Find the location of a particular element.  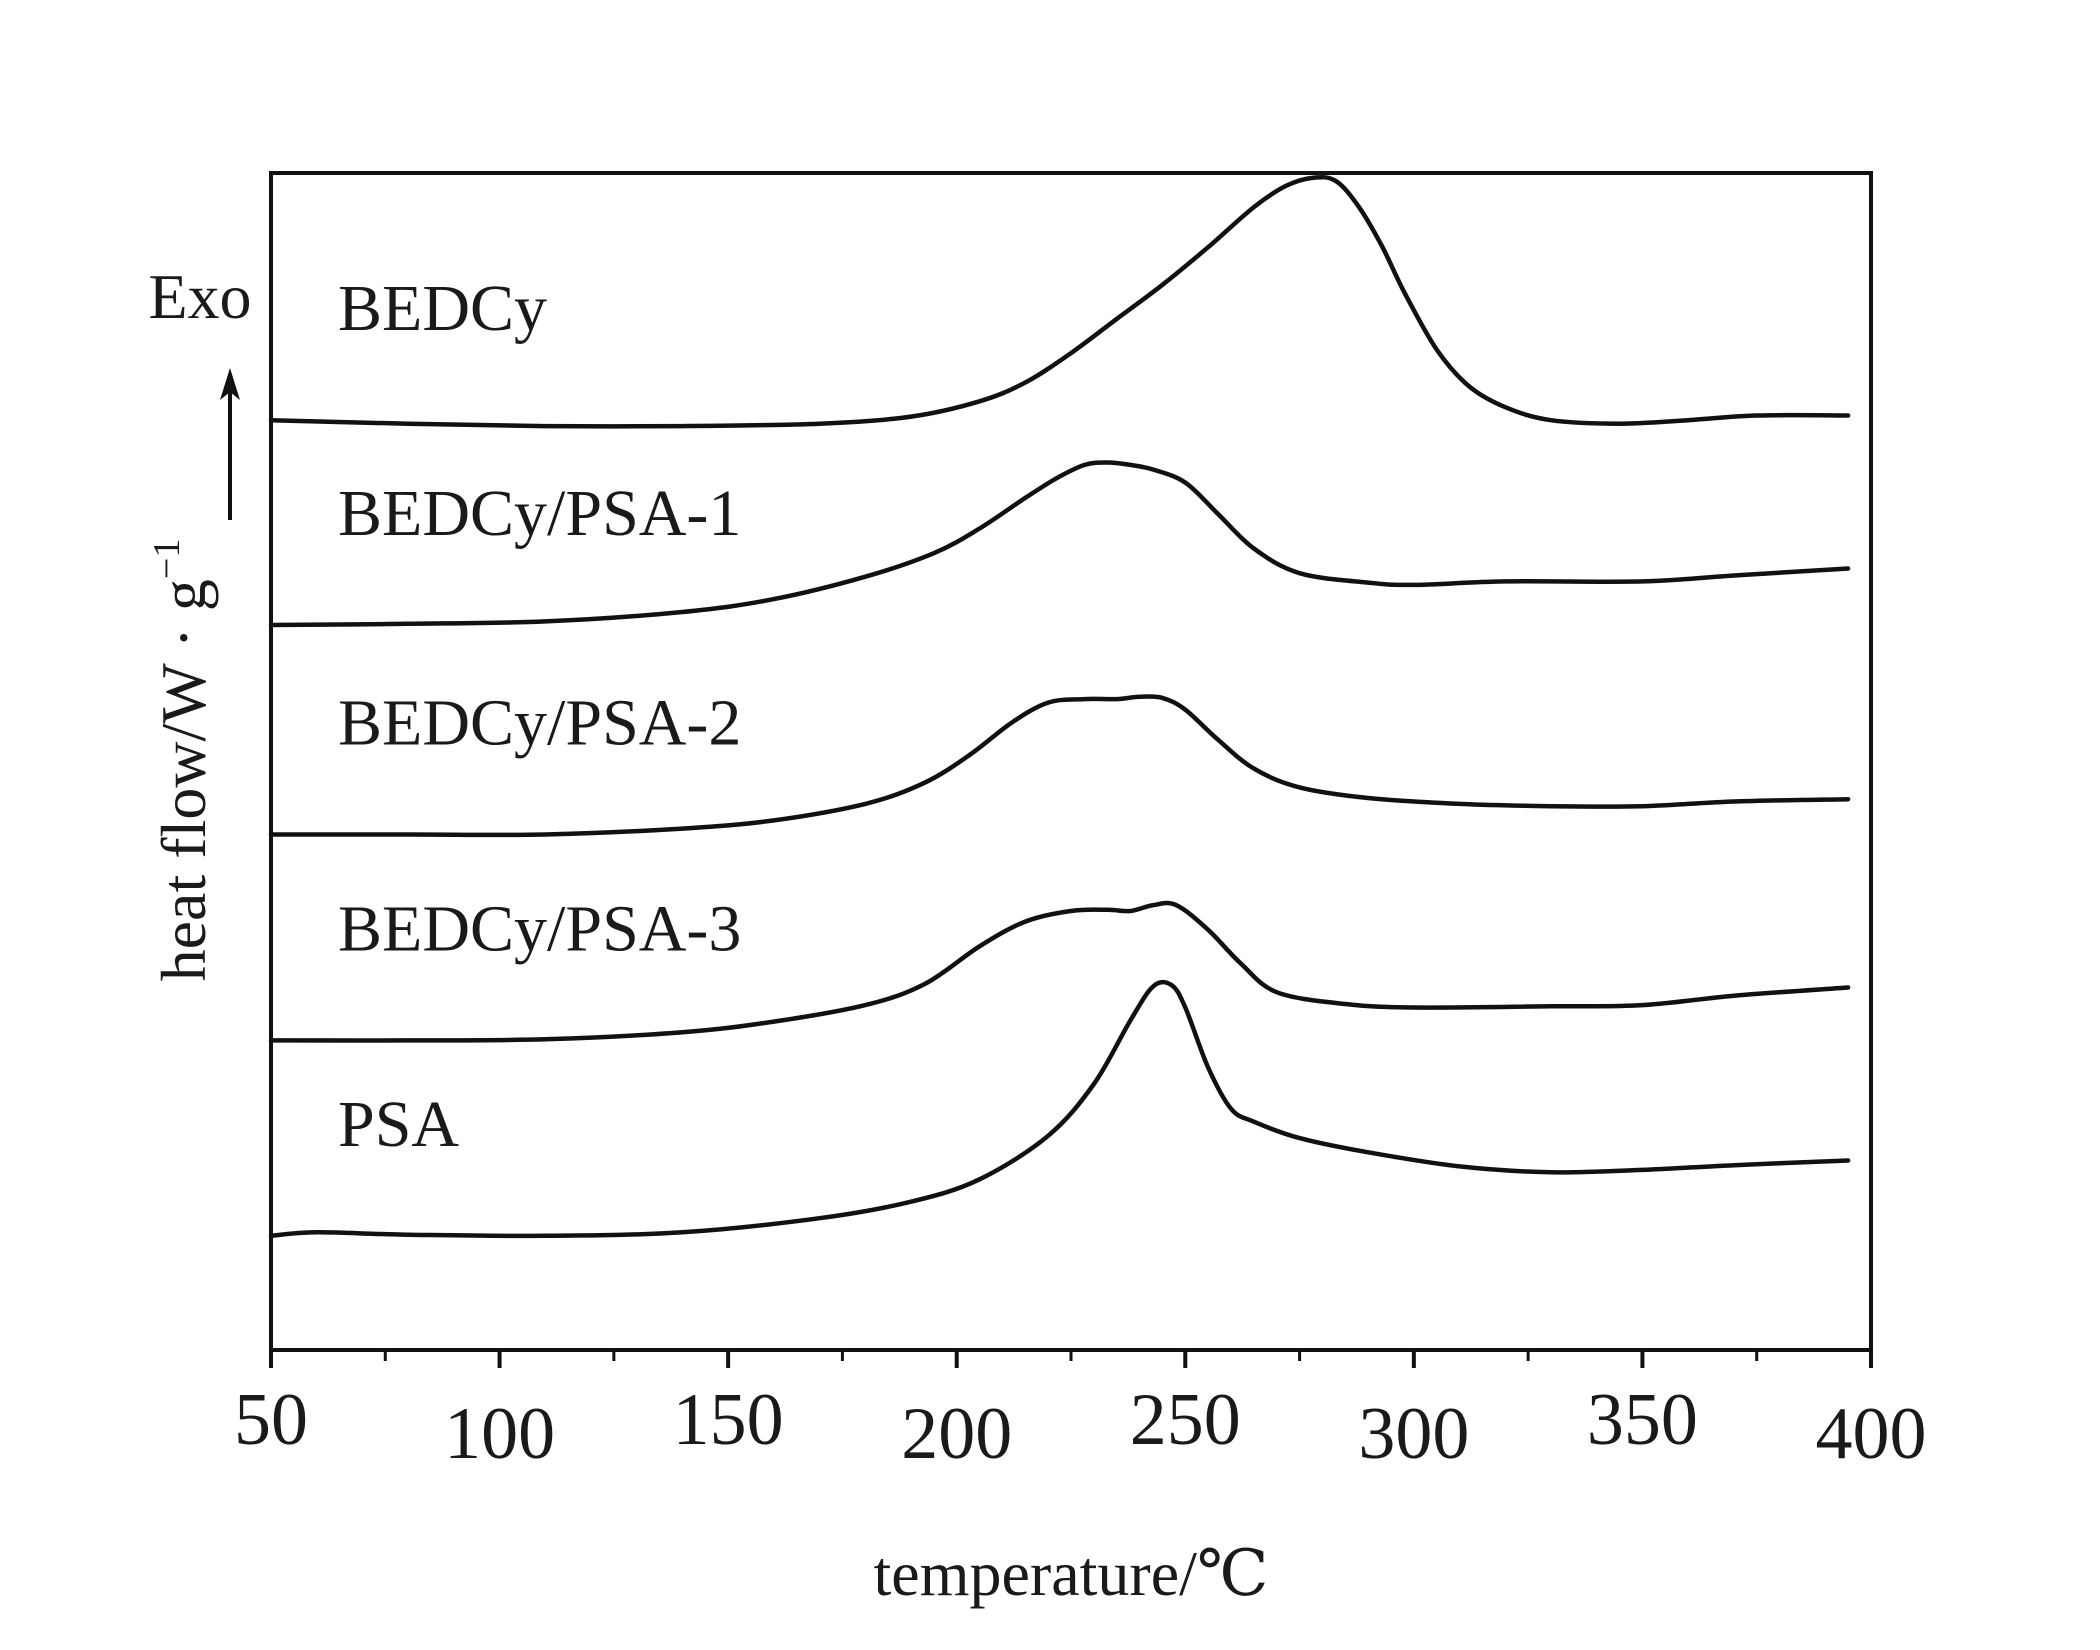

x-tick-labels: 50 100 150 200 250 300 350 400 is located at coordinates (1080, 1427).